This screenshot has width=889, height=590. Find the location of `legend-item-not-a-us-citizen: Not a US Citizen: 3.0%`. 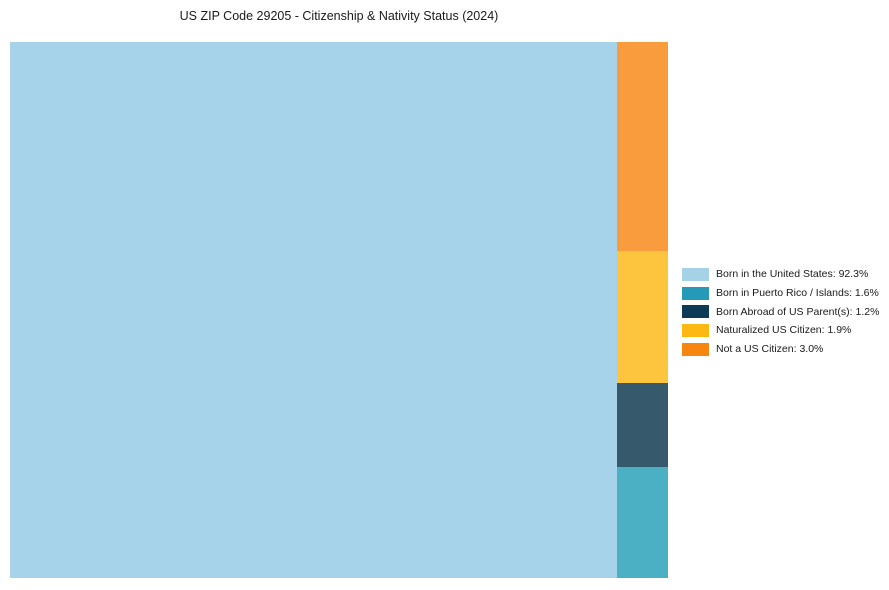

legend-item-not-a-us-citizen: Not a US Citizen: 3.0% is located at coordinates (780, 349).